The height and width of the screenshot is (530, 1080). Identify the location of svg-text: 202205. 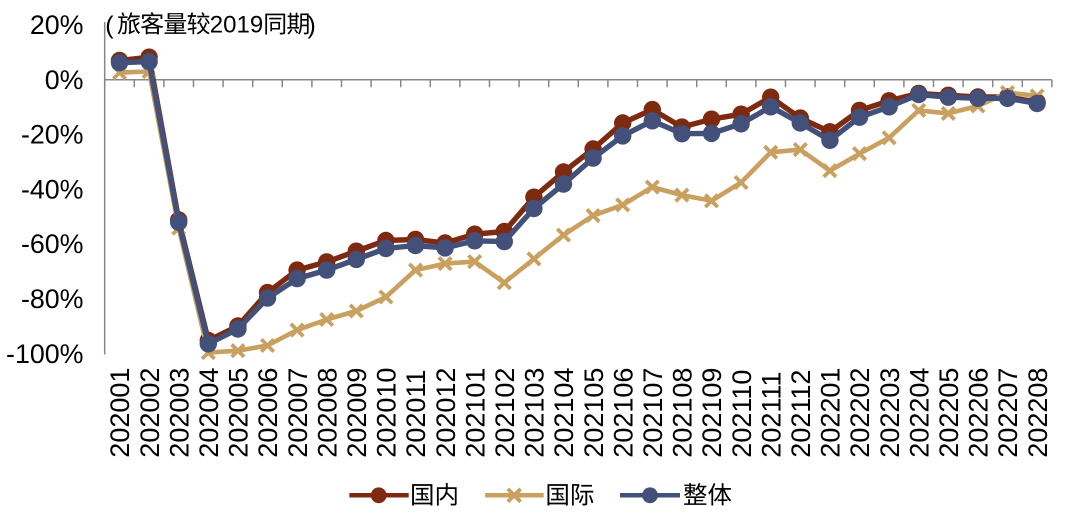
(949, 413).